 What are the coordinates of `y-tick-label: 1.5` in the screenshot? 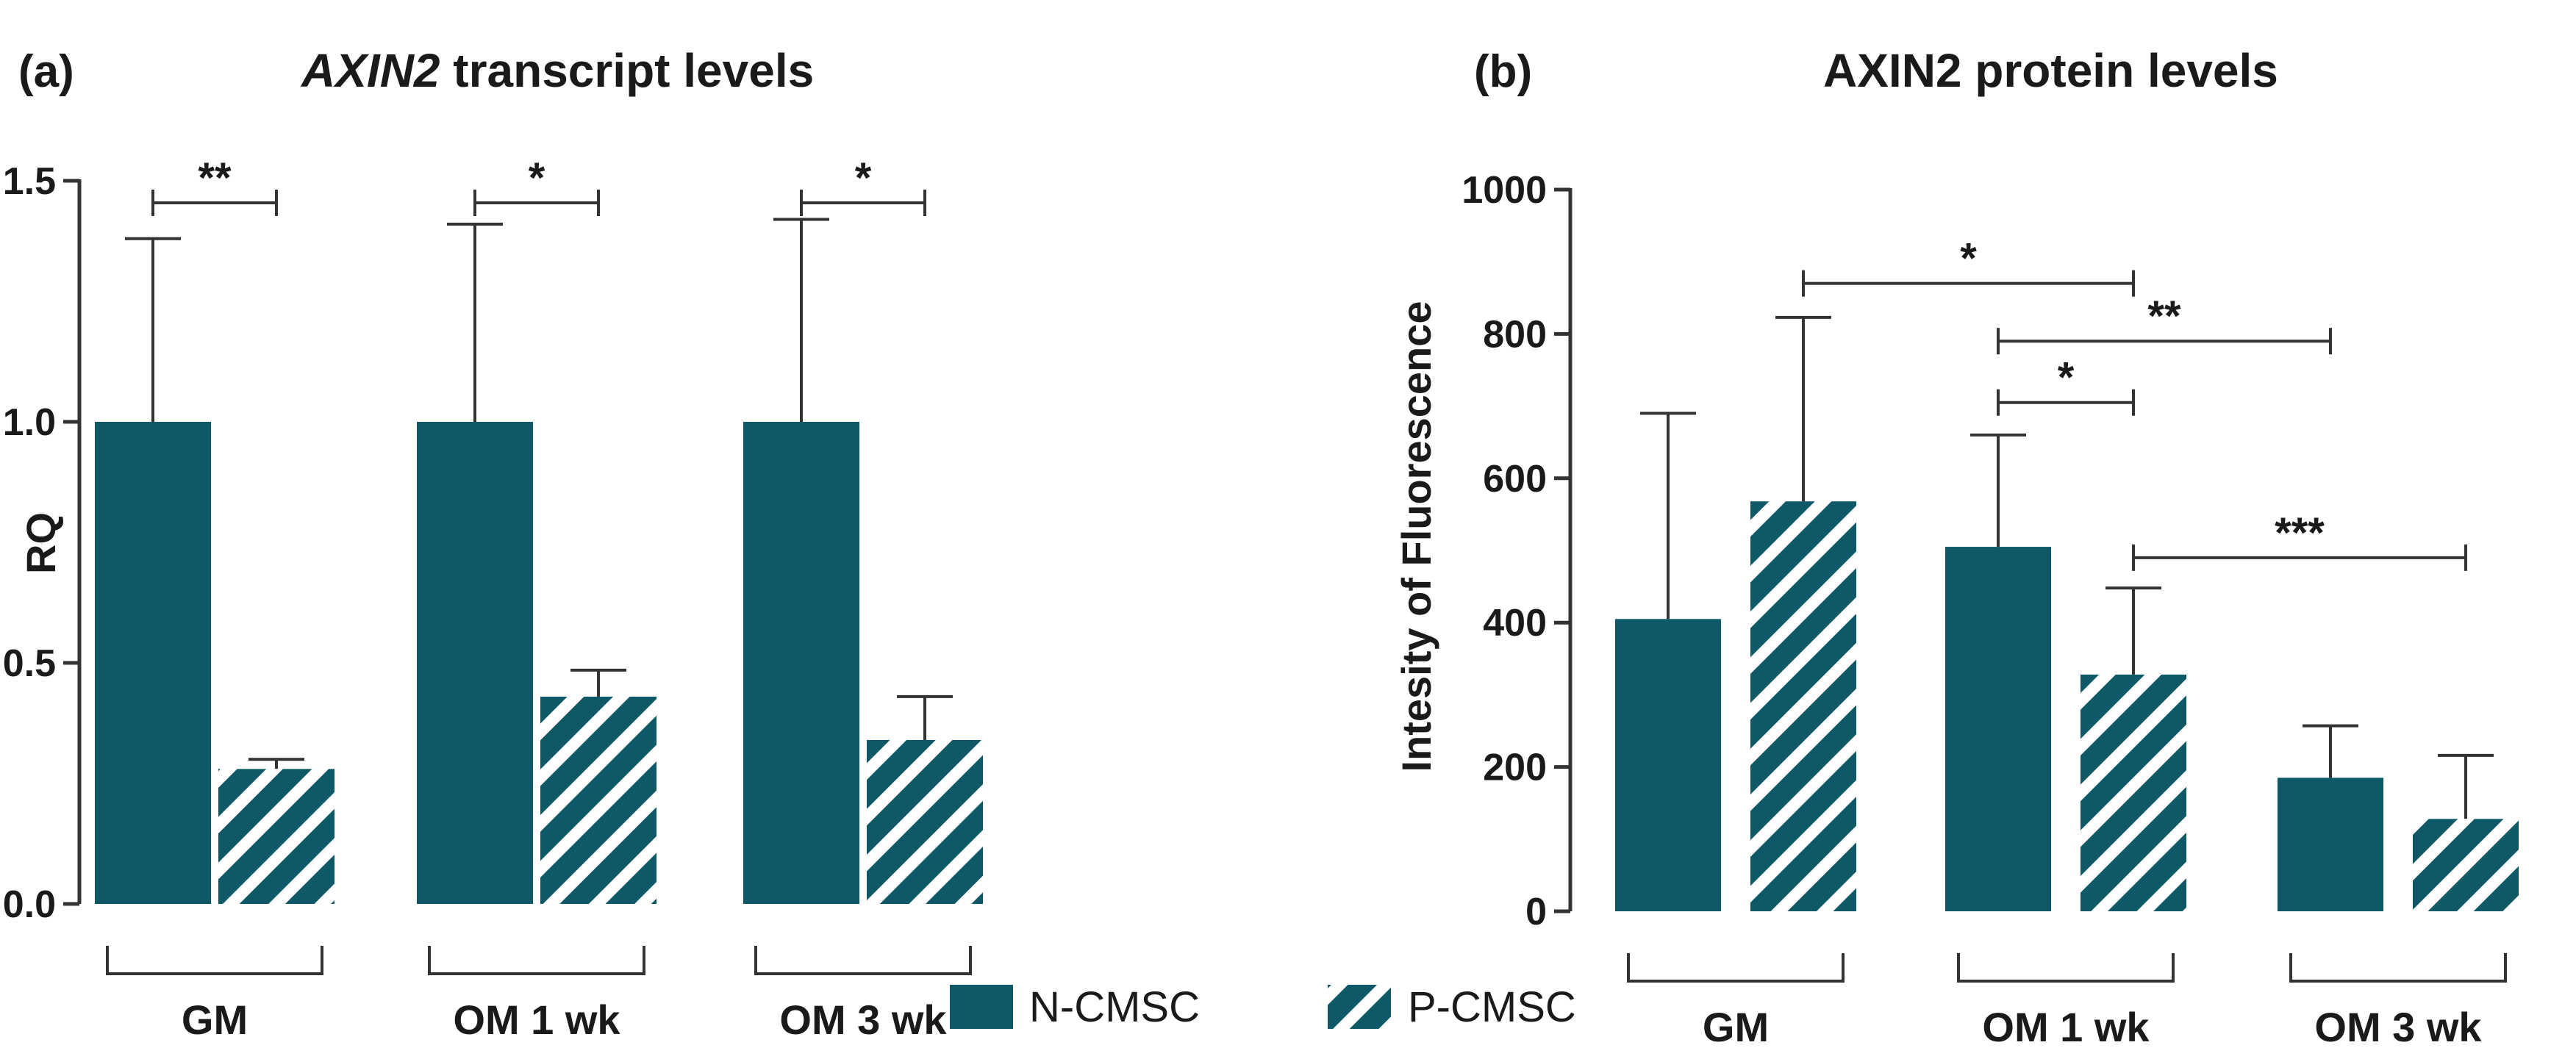 It's located at (29, 181).